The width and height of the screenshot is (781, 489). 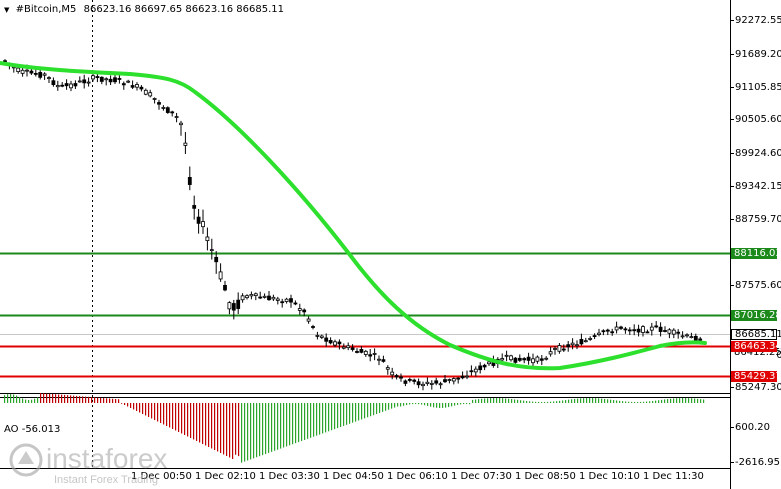 I want to click on price-label: 92272.55, so click(x=758, y=20).